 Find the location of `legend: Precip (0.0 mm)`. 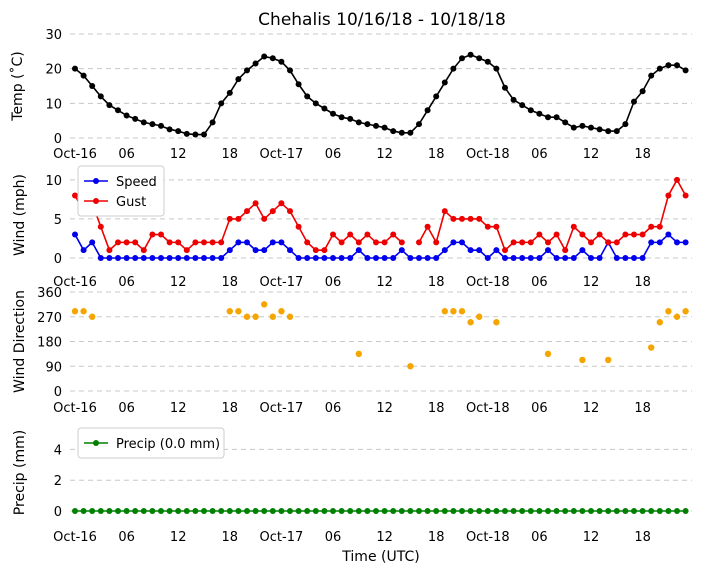

legend: Precip (0.0 mm) is located at coordinates (151, 443).